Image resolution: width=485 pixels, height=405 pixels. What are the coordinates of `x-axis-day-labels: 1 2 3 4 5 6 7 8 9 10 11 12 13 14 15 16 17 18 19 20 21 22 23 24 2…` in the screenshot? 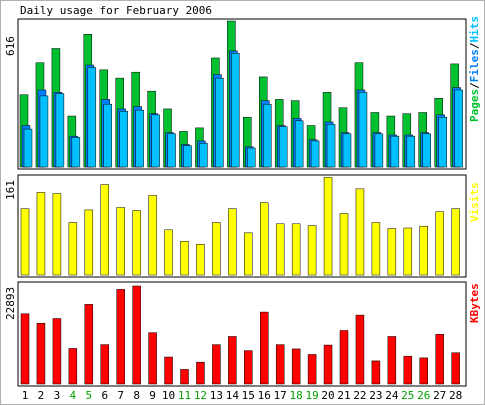 It's located at (242, 395).